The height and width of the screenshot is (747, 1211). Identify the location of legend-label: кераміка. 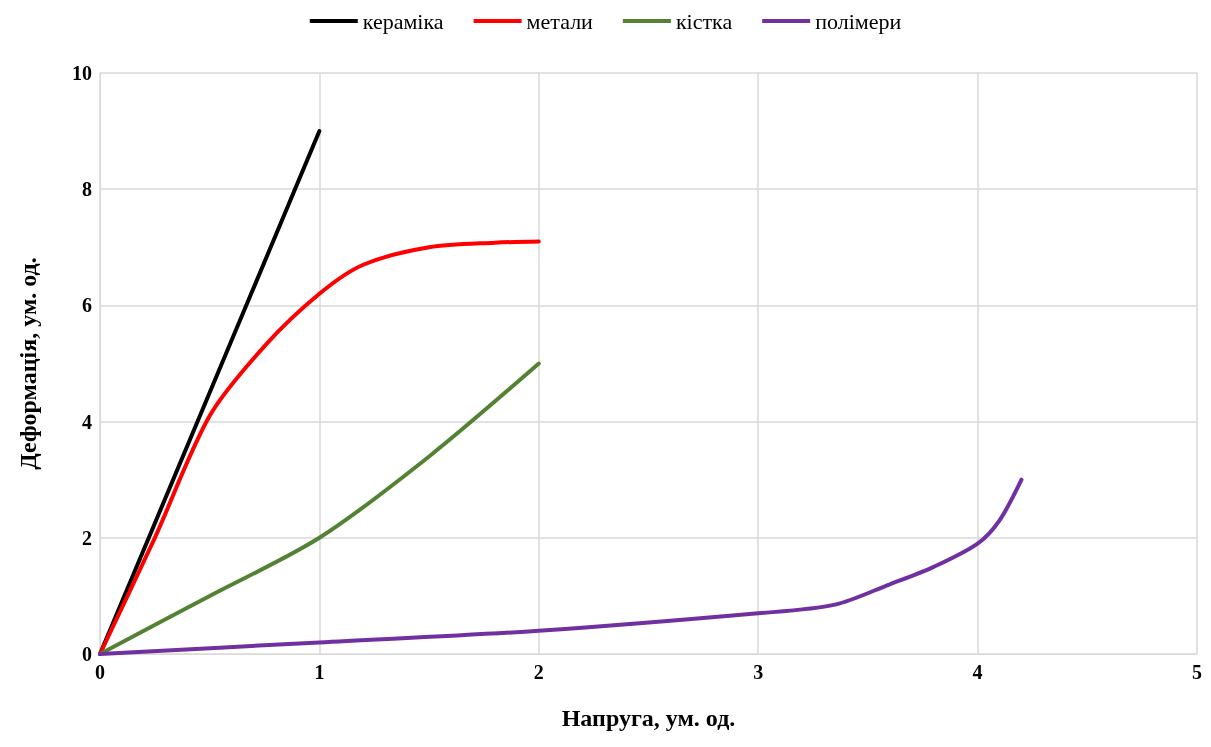
(403, 21).